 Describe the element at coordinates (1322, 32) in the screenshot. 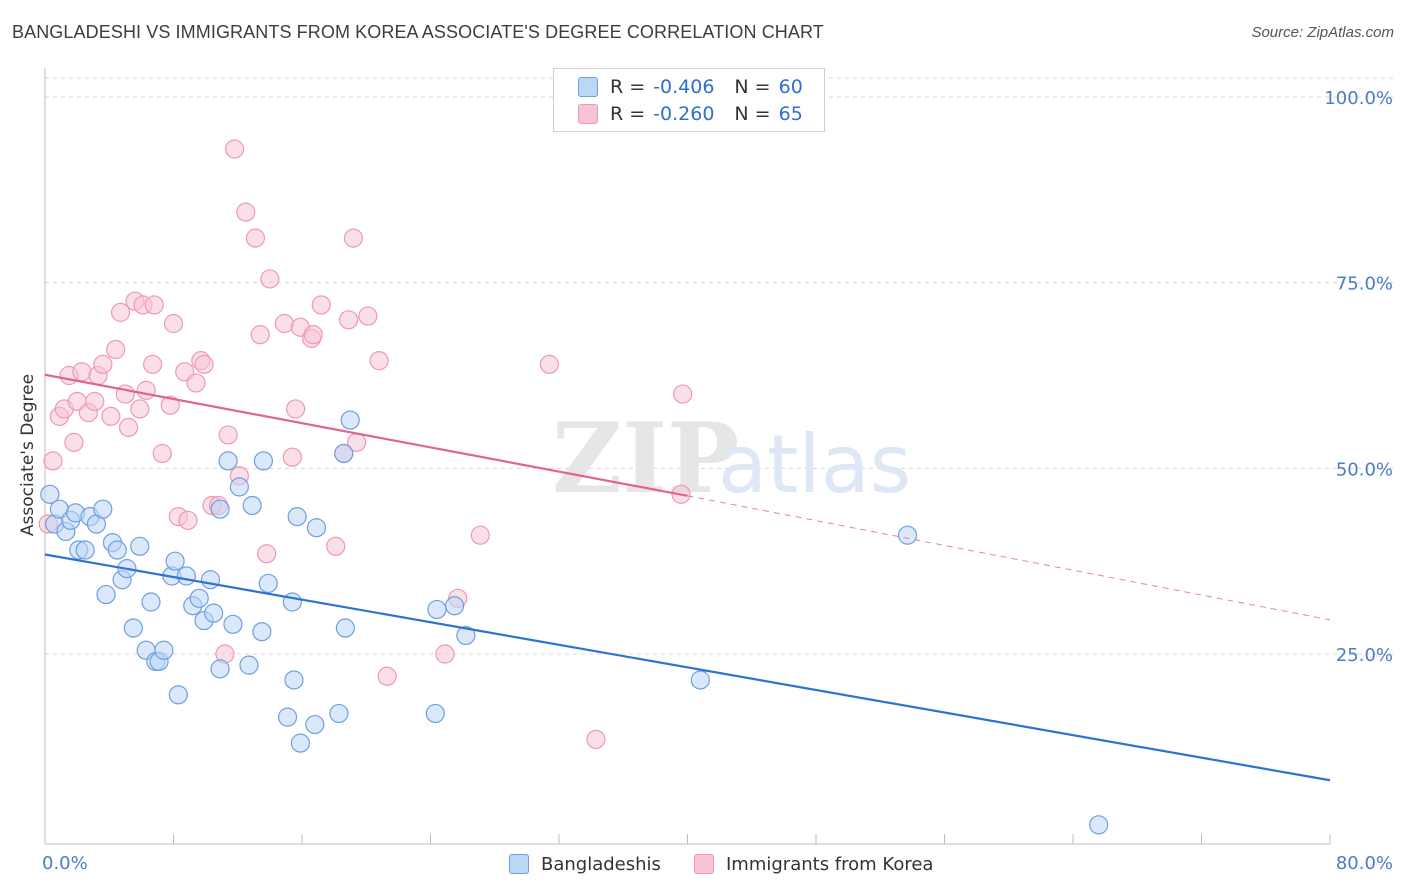

I see `source-label: Source: ZipAtlas.com` at that location.